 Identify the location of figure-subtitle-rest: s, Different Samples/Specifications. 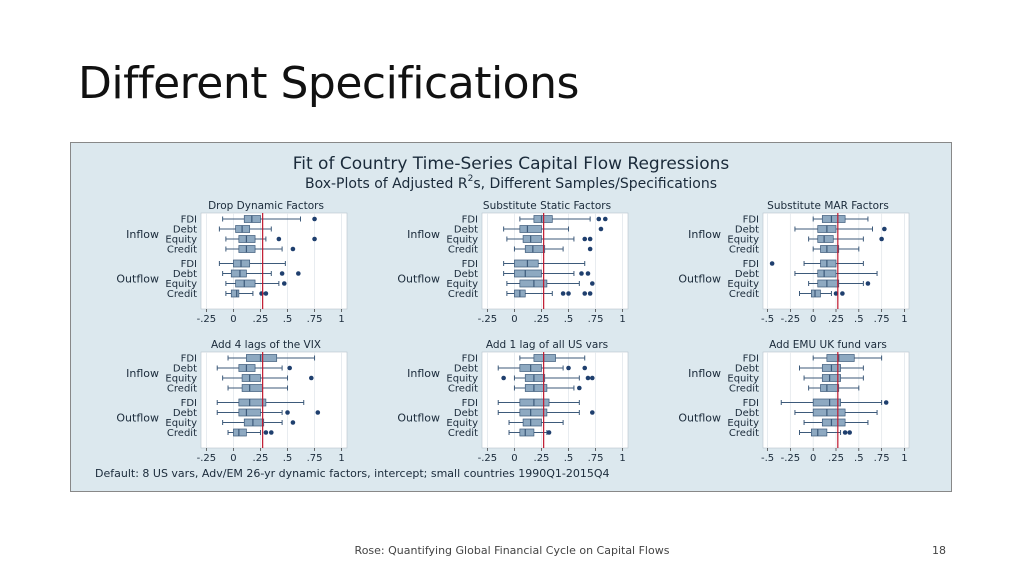
(595, 184).